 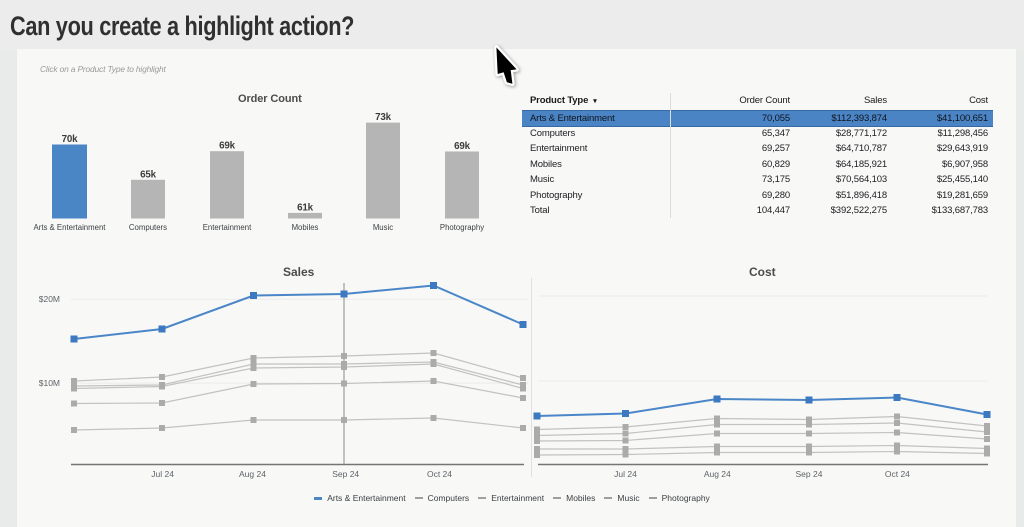 I want to click on svg-text: Entertainment, so click(x=227, y=227).